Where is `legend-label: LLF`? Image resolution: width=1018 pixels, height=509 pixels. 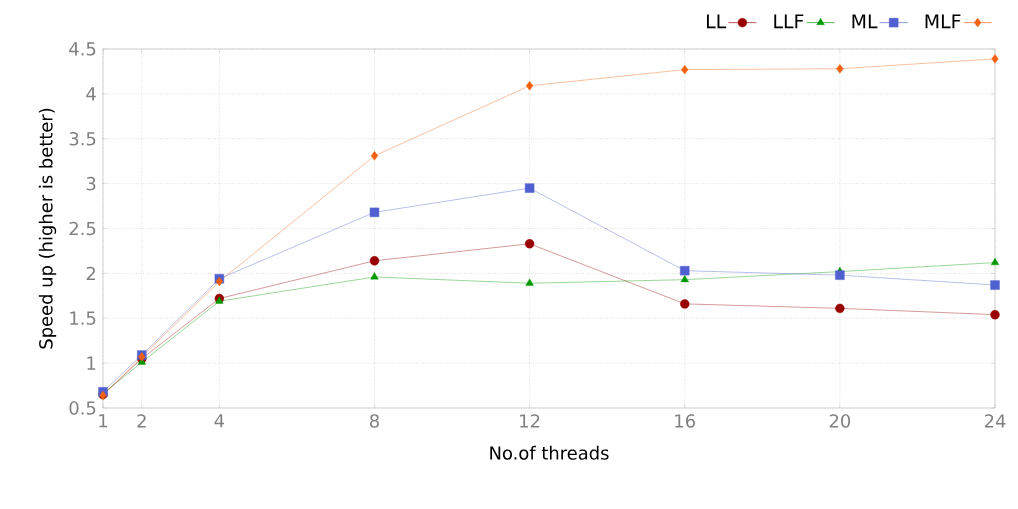
legend-label: LLF is located at coordinates (789, 21).